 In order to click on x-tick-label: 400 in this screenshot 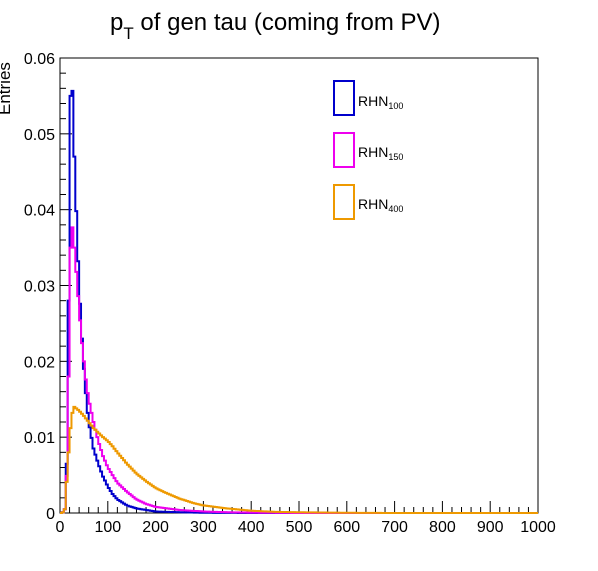, I will do `click(251, 527)`.